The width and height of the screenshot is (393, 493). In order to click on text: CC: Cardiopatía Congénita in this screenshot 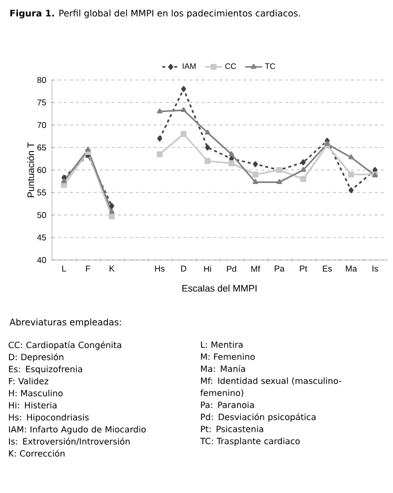, I will do `click(65, 345)`.